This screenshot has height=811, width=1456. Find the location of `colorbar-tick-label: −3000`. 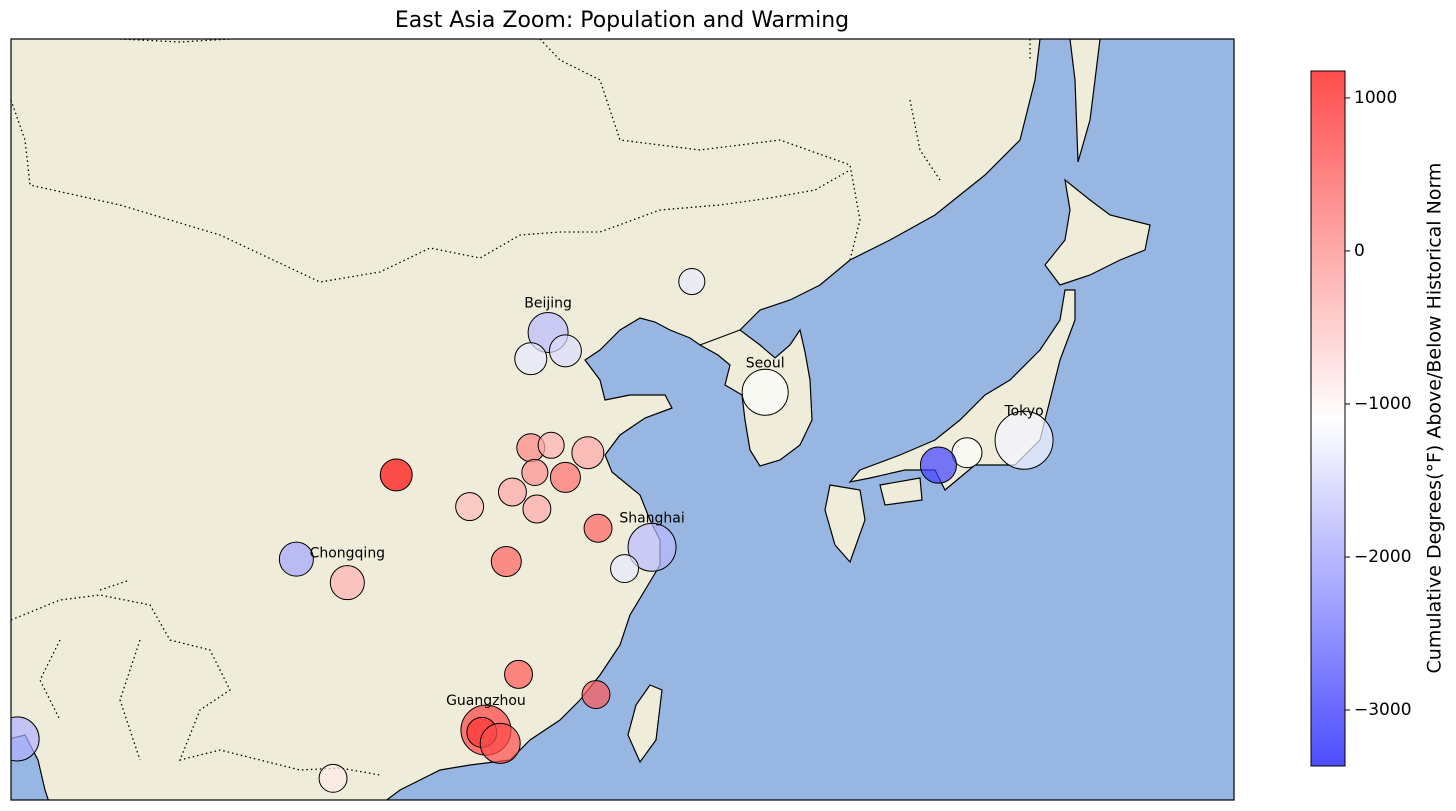

colorbar-tick-label: −3000 is located at coordinates (1383, 710).